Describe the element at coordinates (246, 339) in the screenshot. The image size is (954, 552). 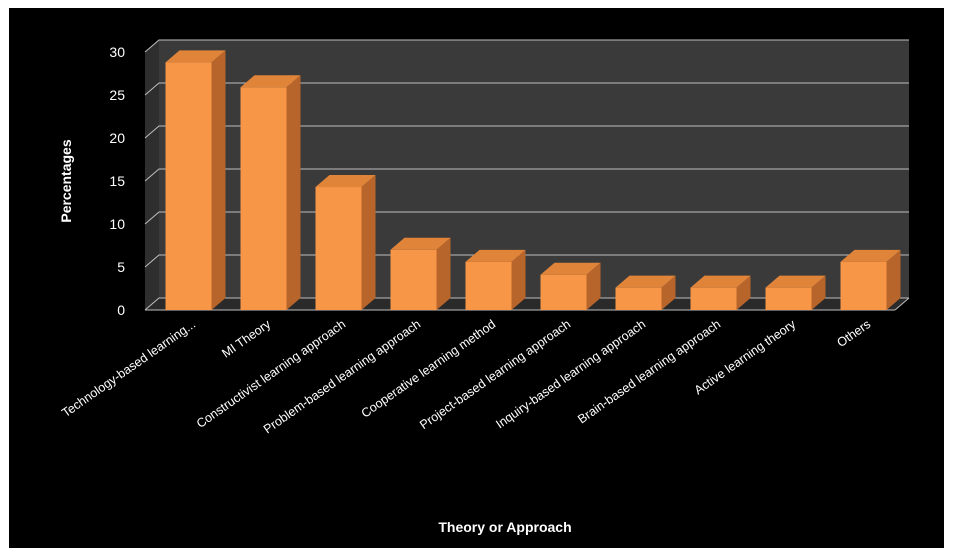
I see `x-tick-label: MI Theory` at that location.